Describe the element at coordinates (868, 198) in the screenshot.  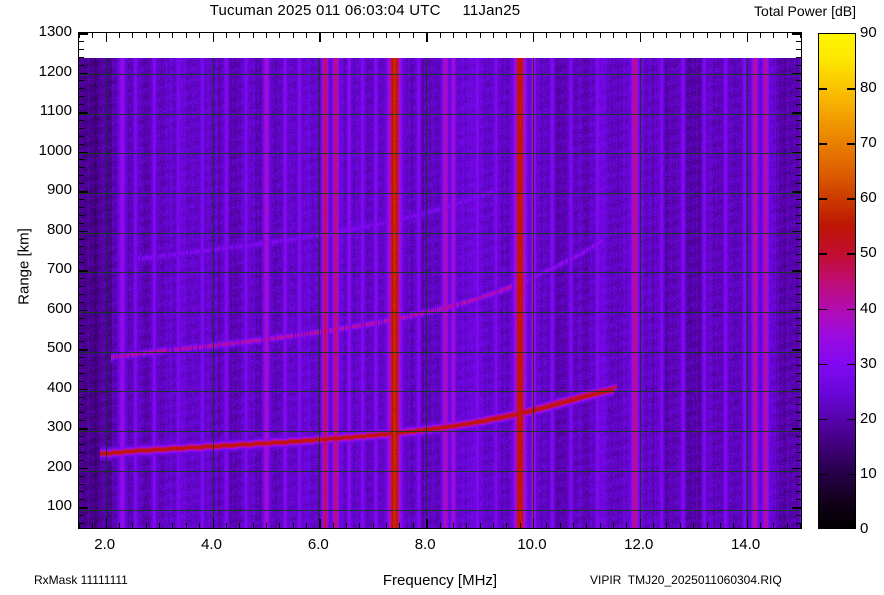
I see `colorbar-tick-label: 60` at that location.